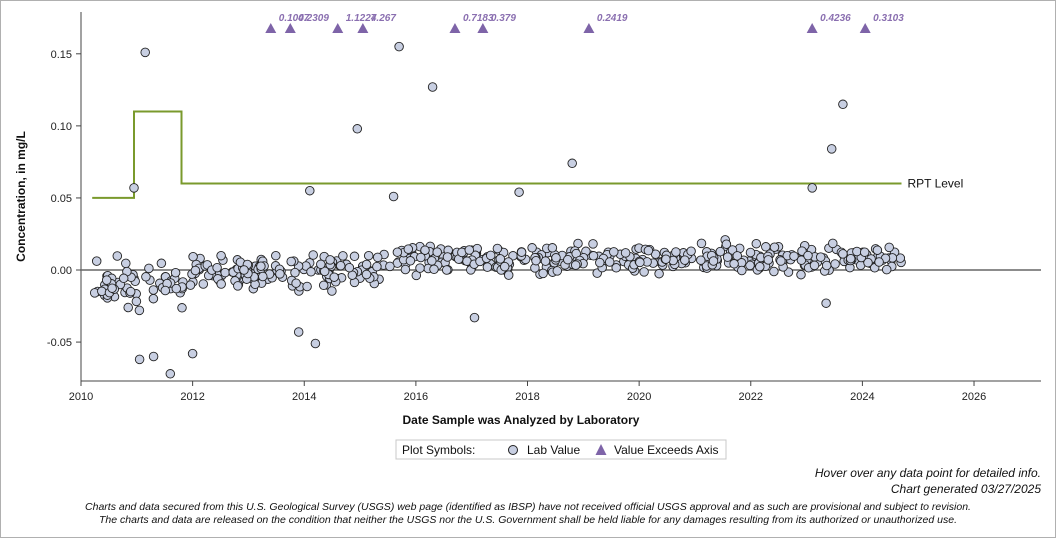 This screenshot has width=1056, height=538. Describe the element at coordinates (59, 343) in the screenshot. I see `y-tick-label: -0.05` at that location.